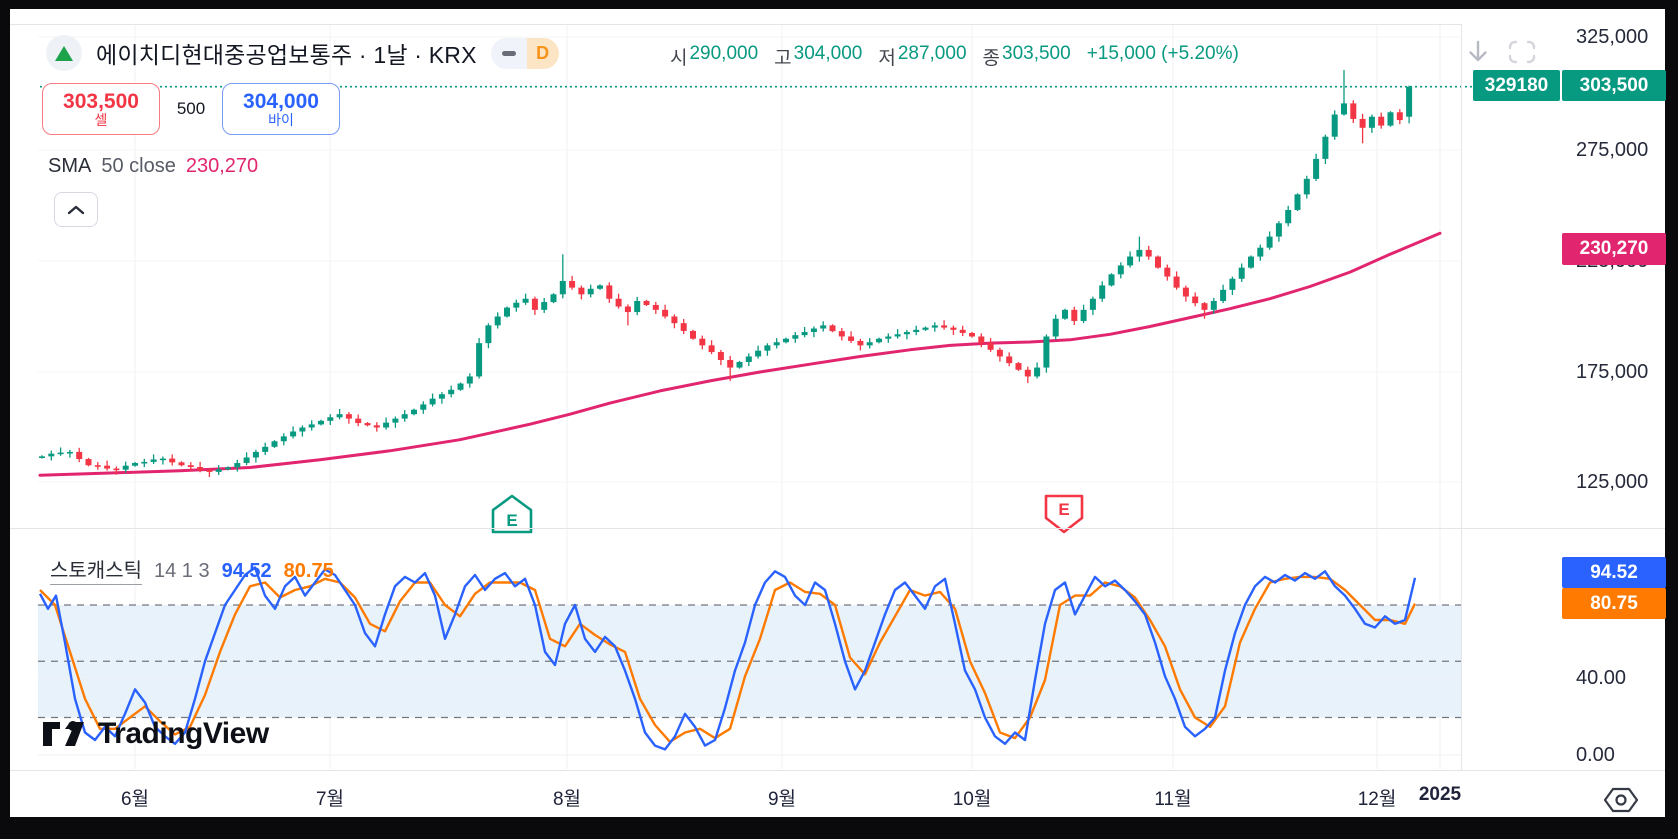  I want to click on buy-label: 바이, so click(281, 119).